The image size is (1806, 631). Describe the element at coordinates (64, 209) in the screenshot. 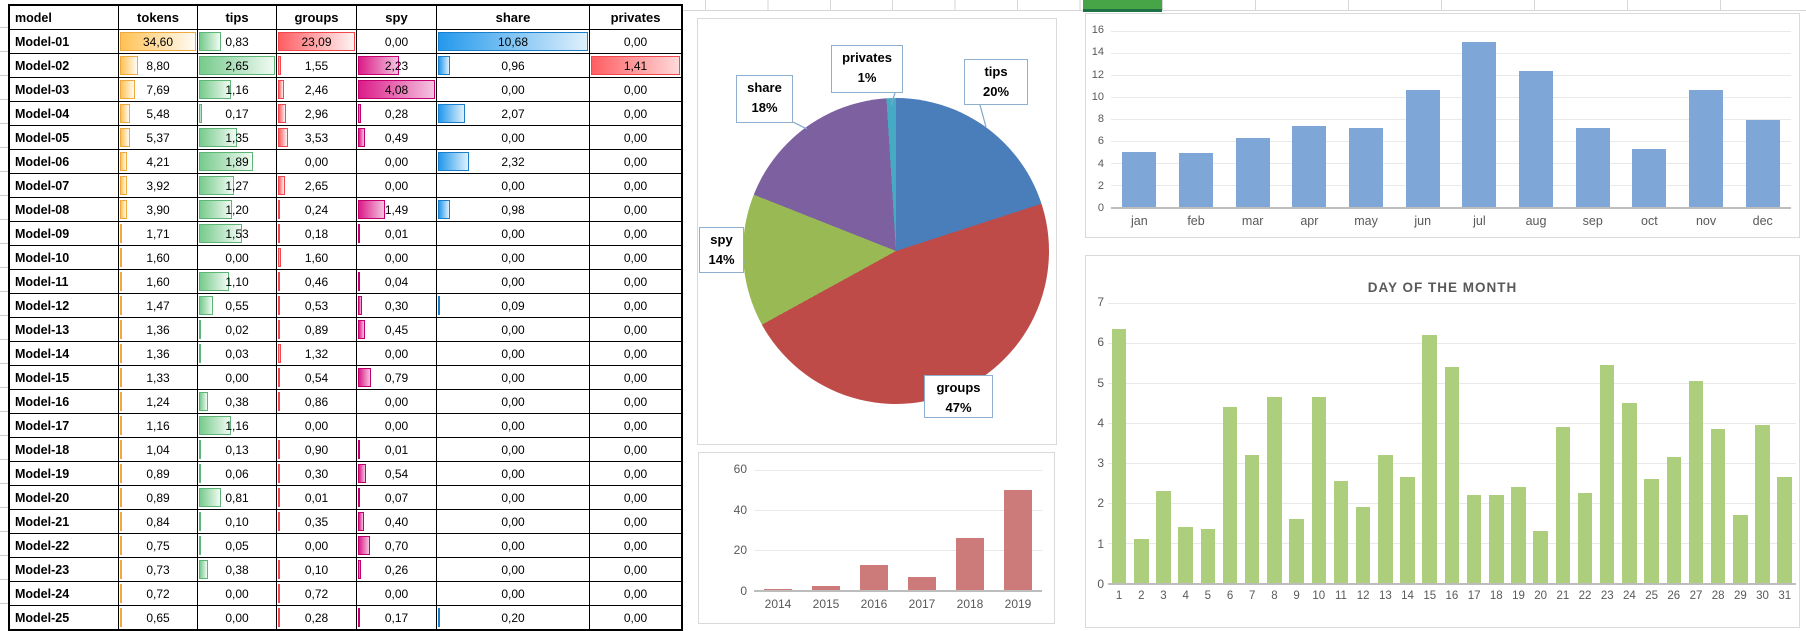

I see `model-name-cell: Model-08` at that location.